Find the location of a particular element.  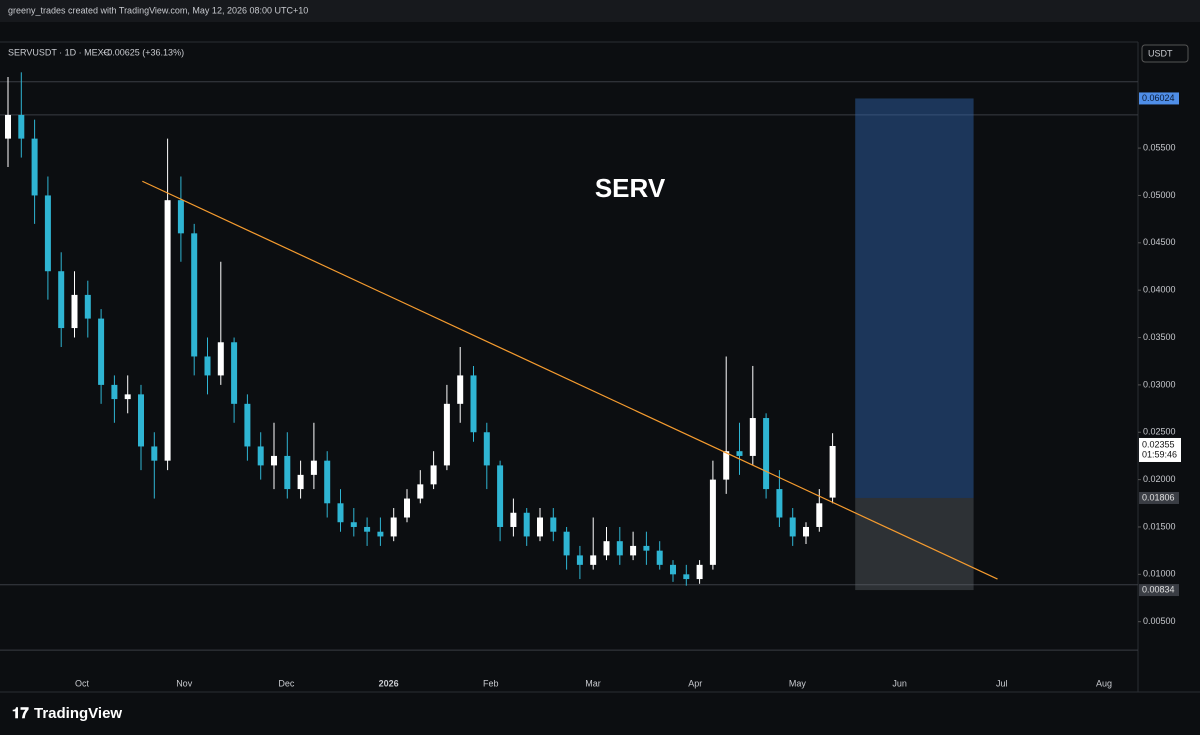

symbol: SERVUSDT · 1D · MEXC is located at coordinates (59, 52).